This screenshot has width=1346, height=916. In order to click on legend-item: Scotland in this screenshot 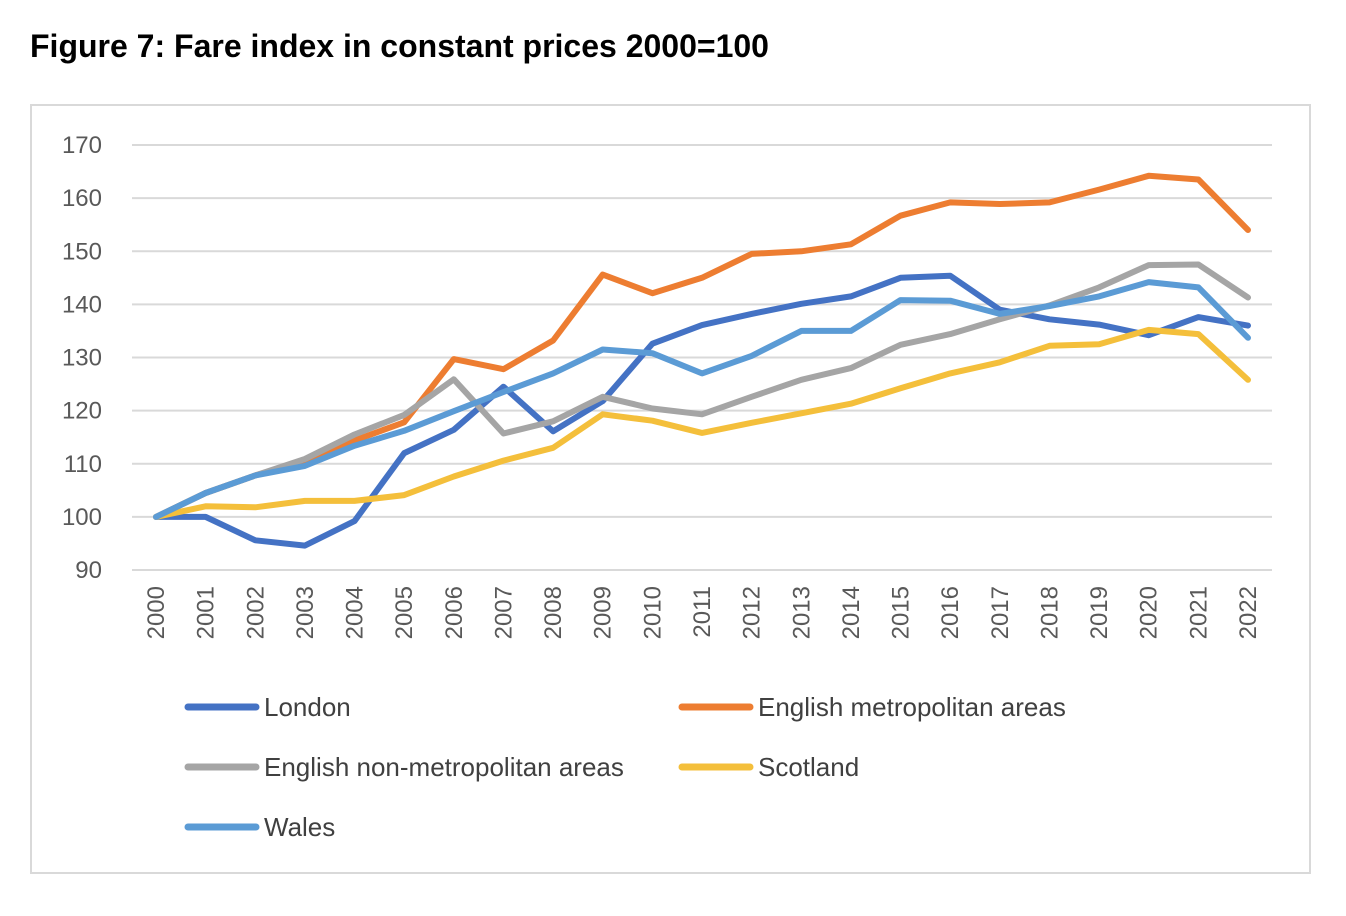, I will do `click(768, 767)`.